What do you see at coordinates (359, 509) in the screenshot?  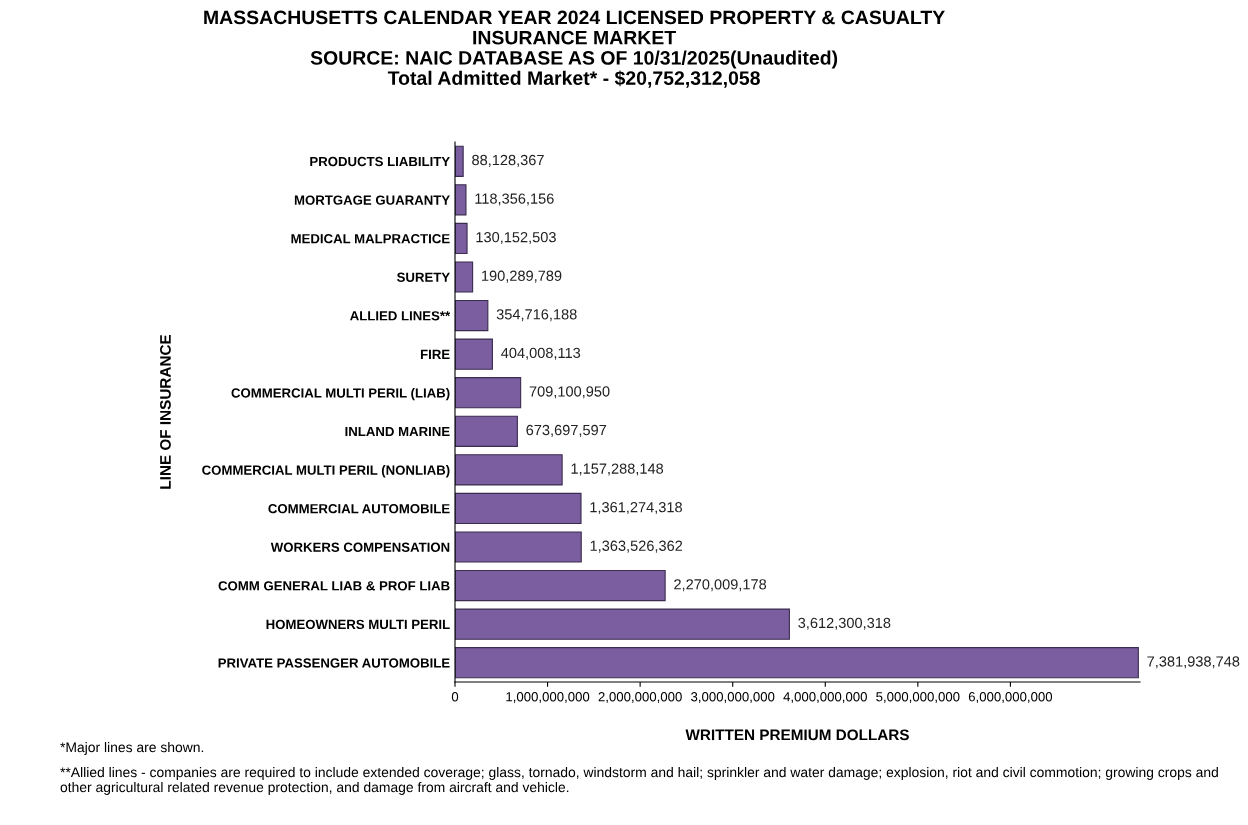 I see `y-tick-label: COMMERCIAL AUTOMOBILE` at bounding box center [359, 509].